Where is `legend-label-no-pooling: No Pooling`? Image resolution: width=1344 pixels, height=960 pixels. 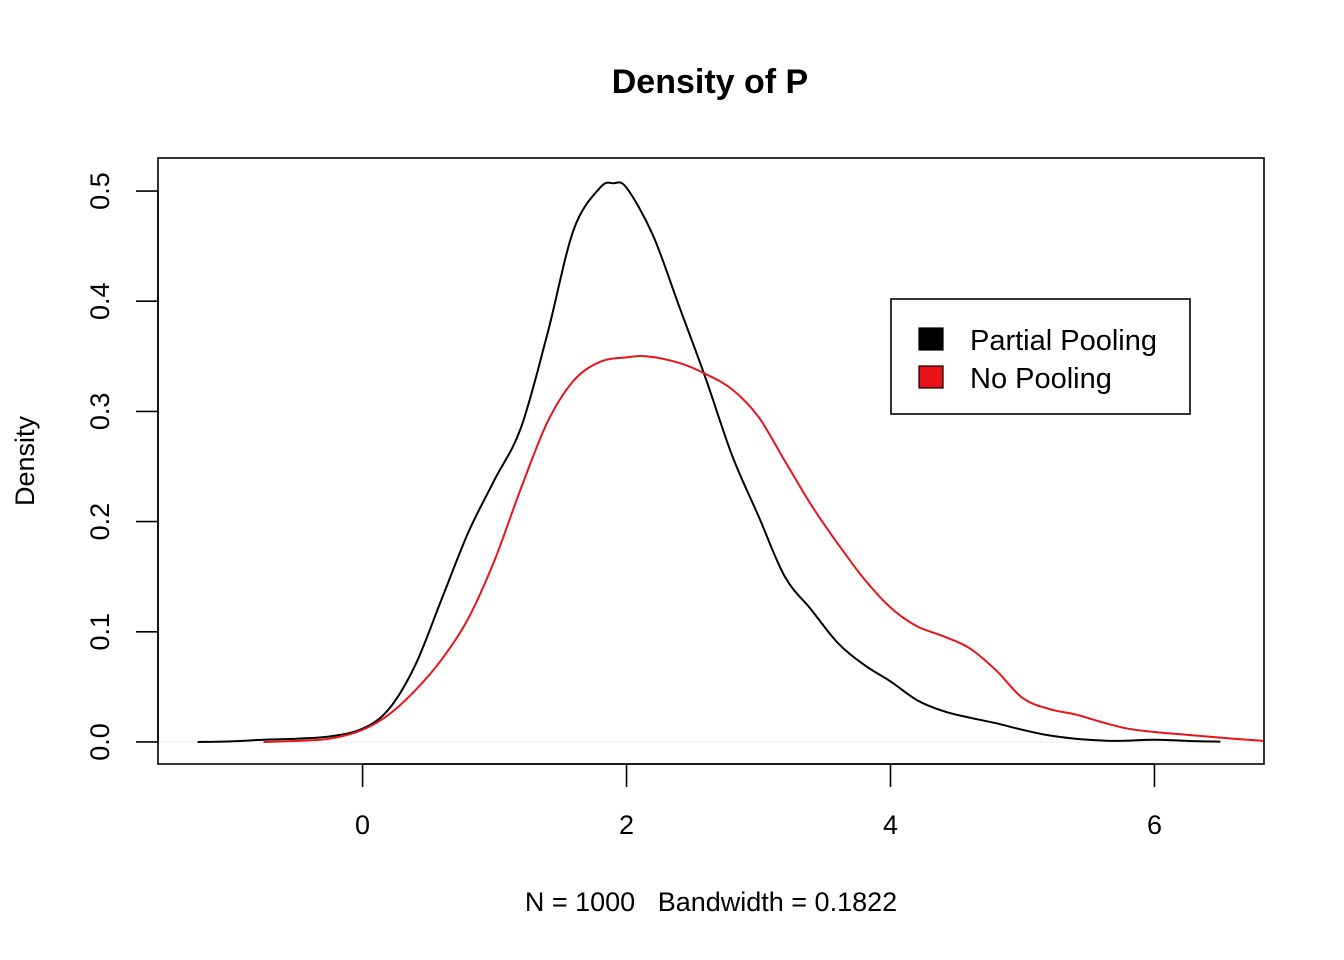 legend-label-no-pooling: No Pooling is located at coordinates (1041, 379).